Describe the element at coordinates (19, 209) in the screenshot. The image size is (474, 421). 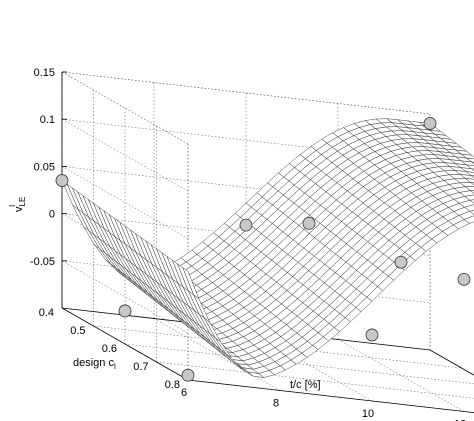
I see `z-axis-label-main: v` at that location.